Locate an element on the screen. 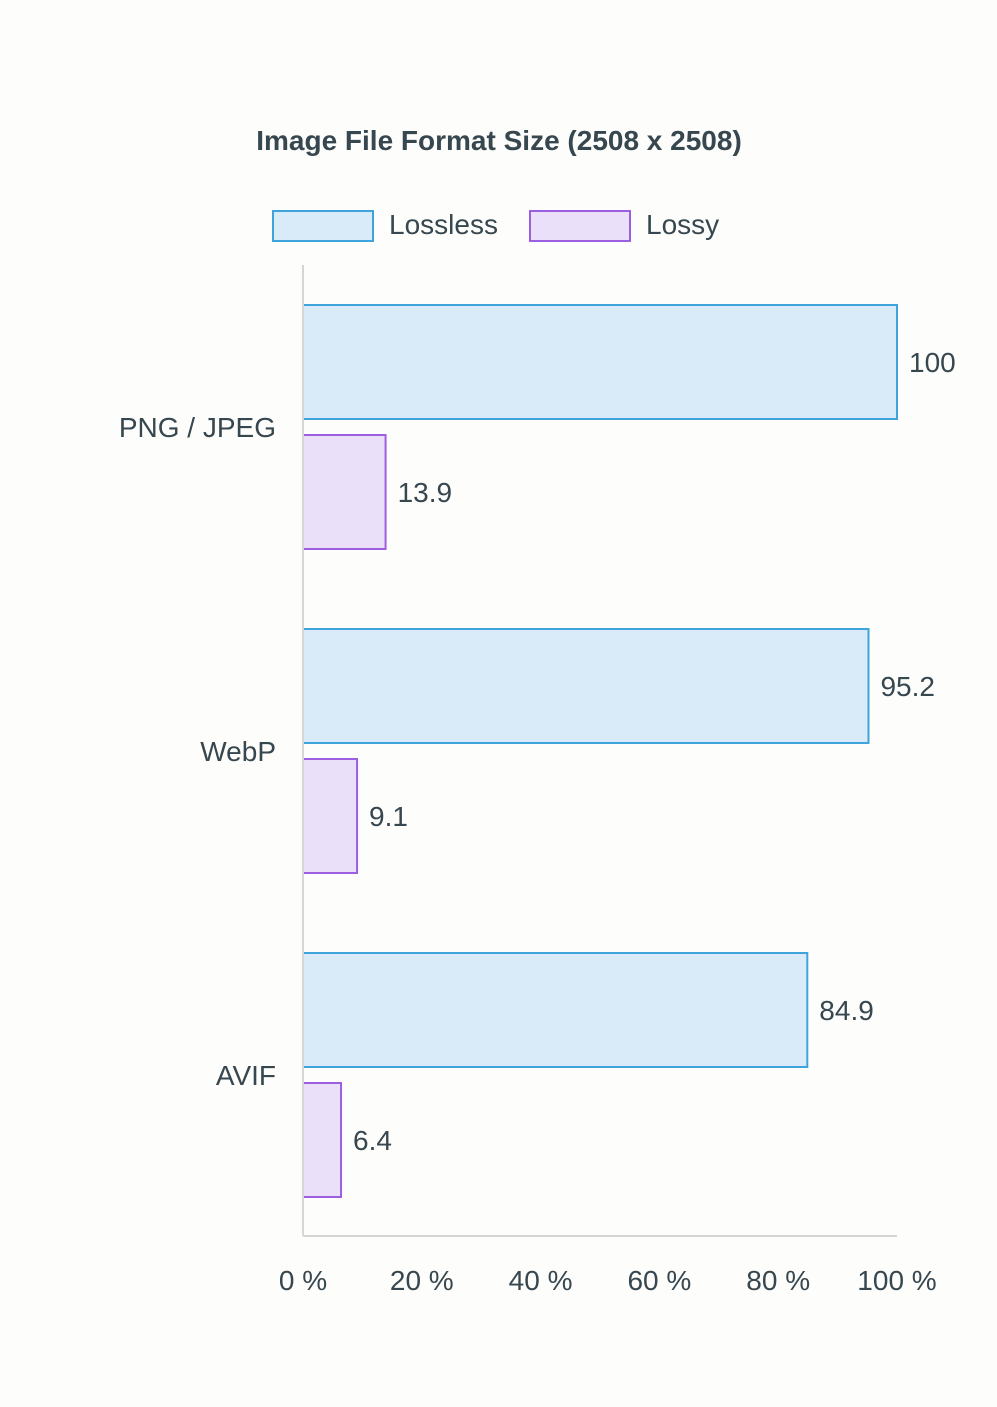 This screenshot has width=997, height=1407. data-label-lossy-png-jpeg: 13.9 is located at coordinates (425, 492).